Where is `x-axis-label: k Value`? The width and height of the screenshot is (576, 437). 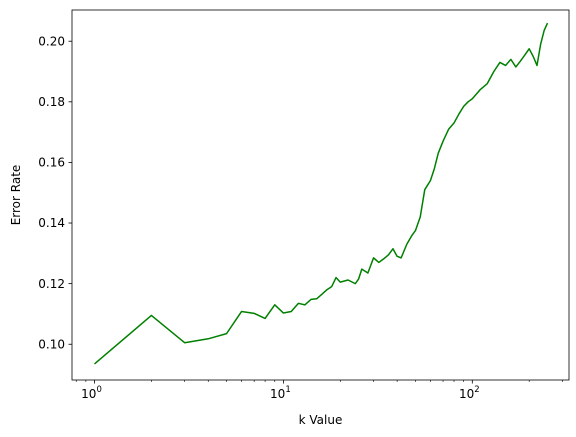 x-axis-label: k Value is located at coordinates (321, 420).